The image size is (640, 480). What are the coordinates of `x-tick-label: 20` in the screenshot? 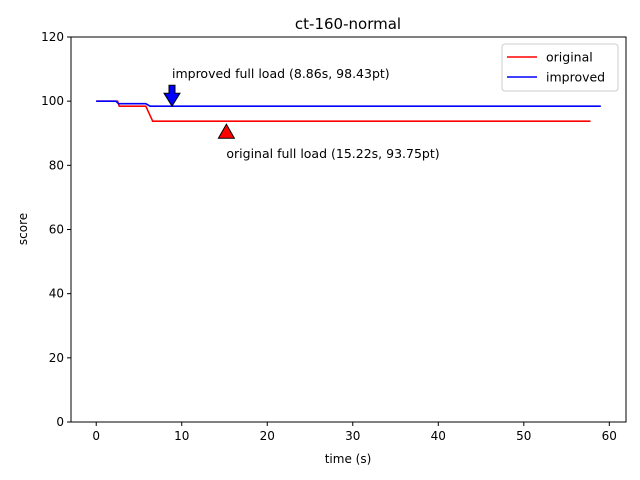 It's located at (267, 436).